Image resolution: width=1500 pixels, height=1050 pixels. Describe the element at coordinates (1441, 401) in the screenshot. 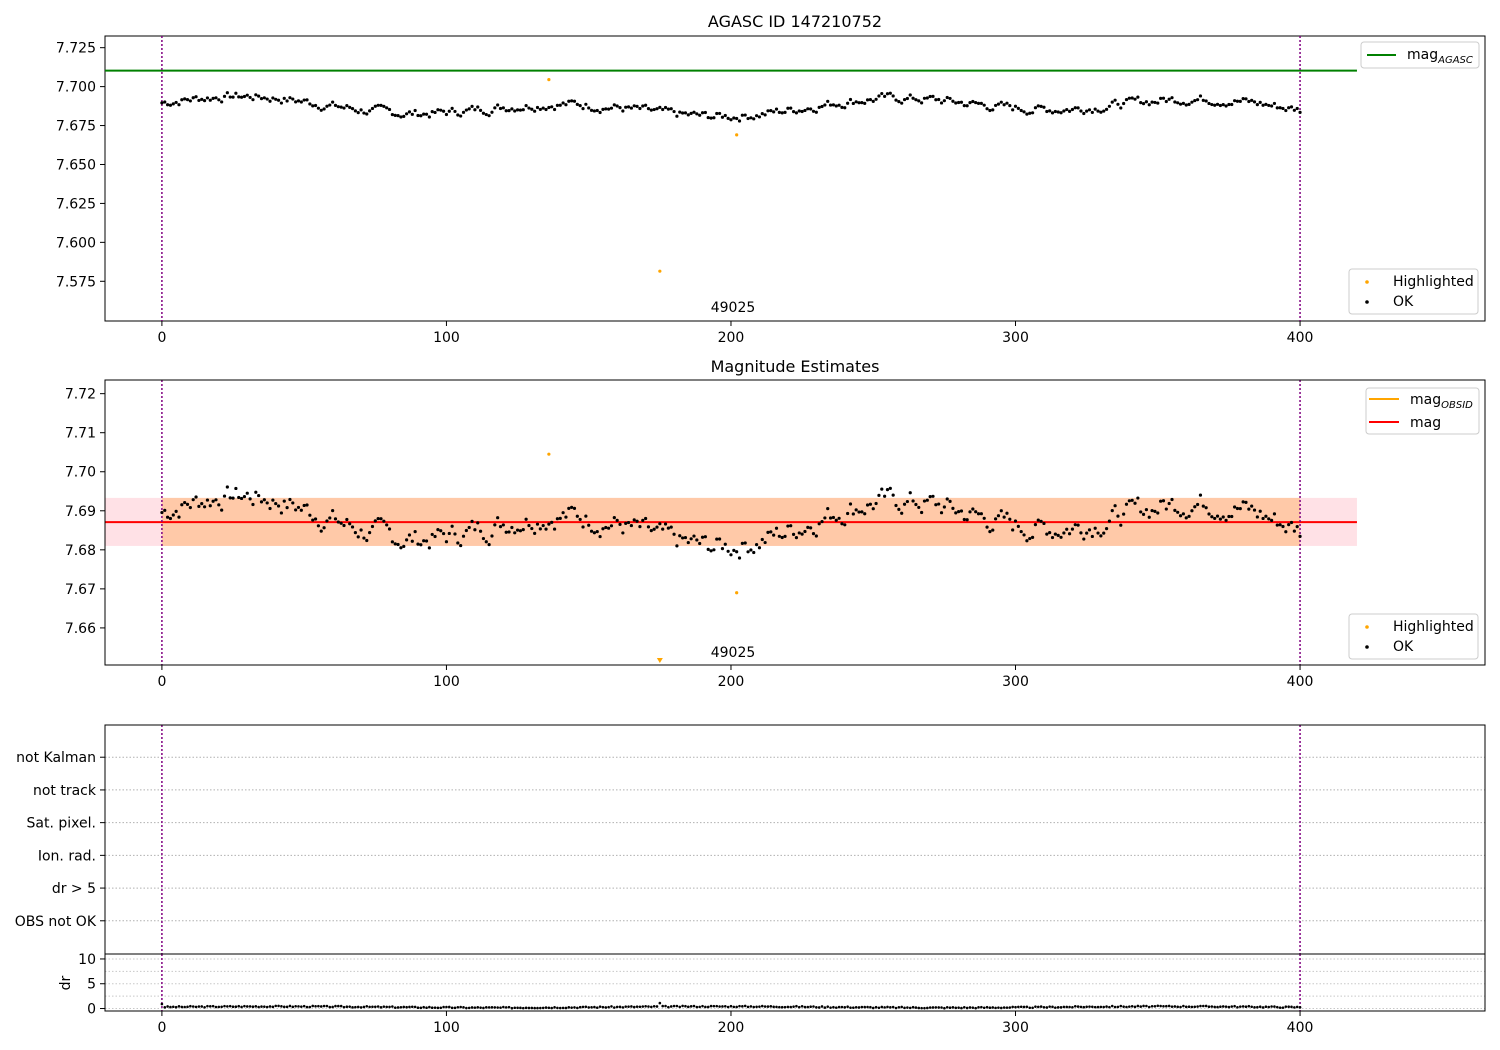

I see `legend-label-mag-obsid: magOBSID` at that location.